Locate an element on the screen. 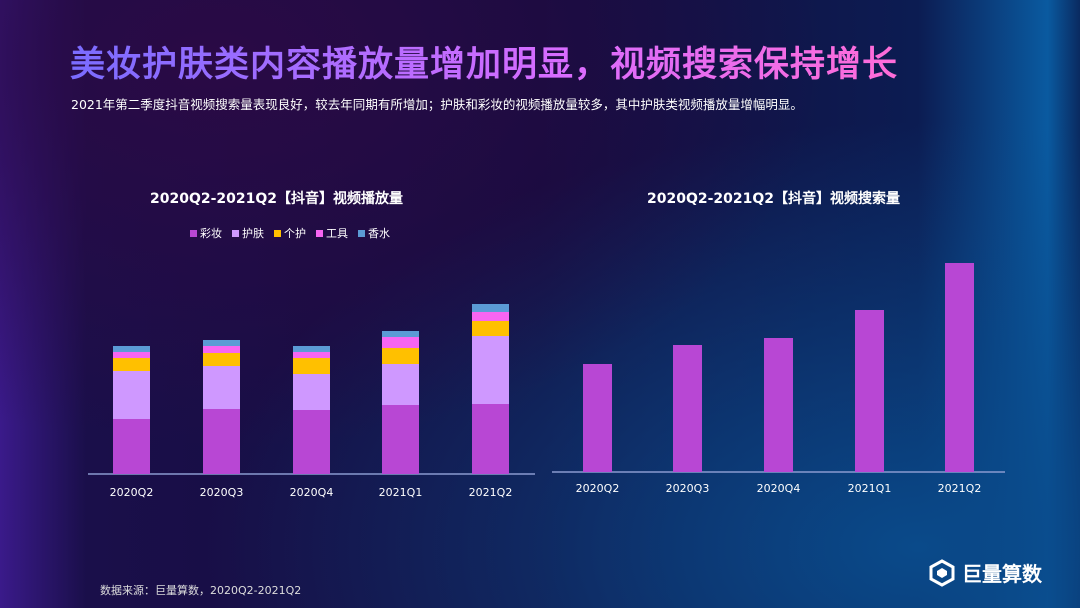 The width and height of the screenshot is (1080, 608). legend-item: 工具 is located at coordinates (332, 233).